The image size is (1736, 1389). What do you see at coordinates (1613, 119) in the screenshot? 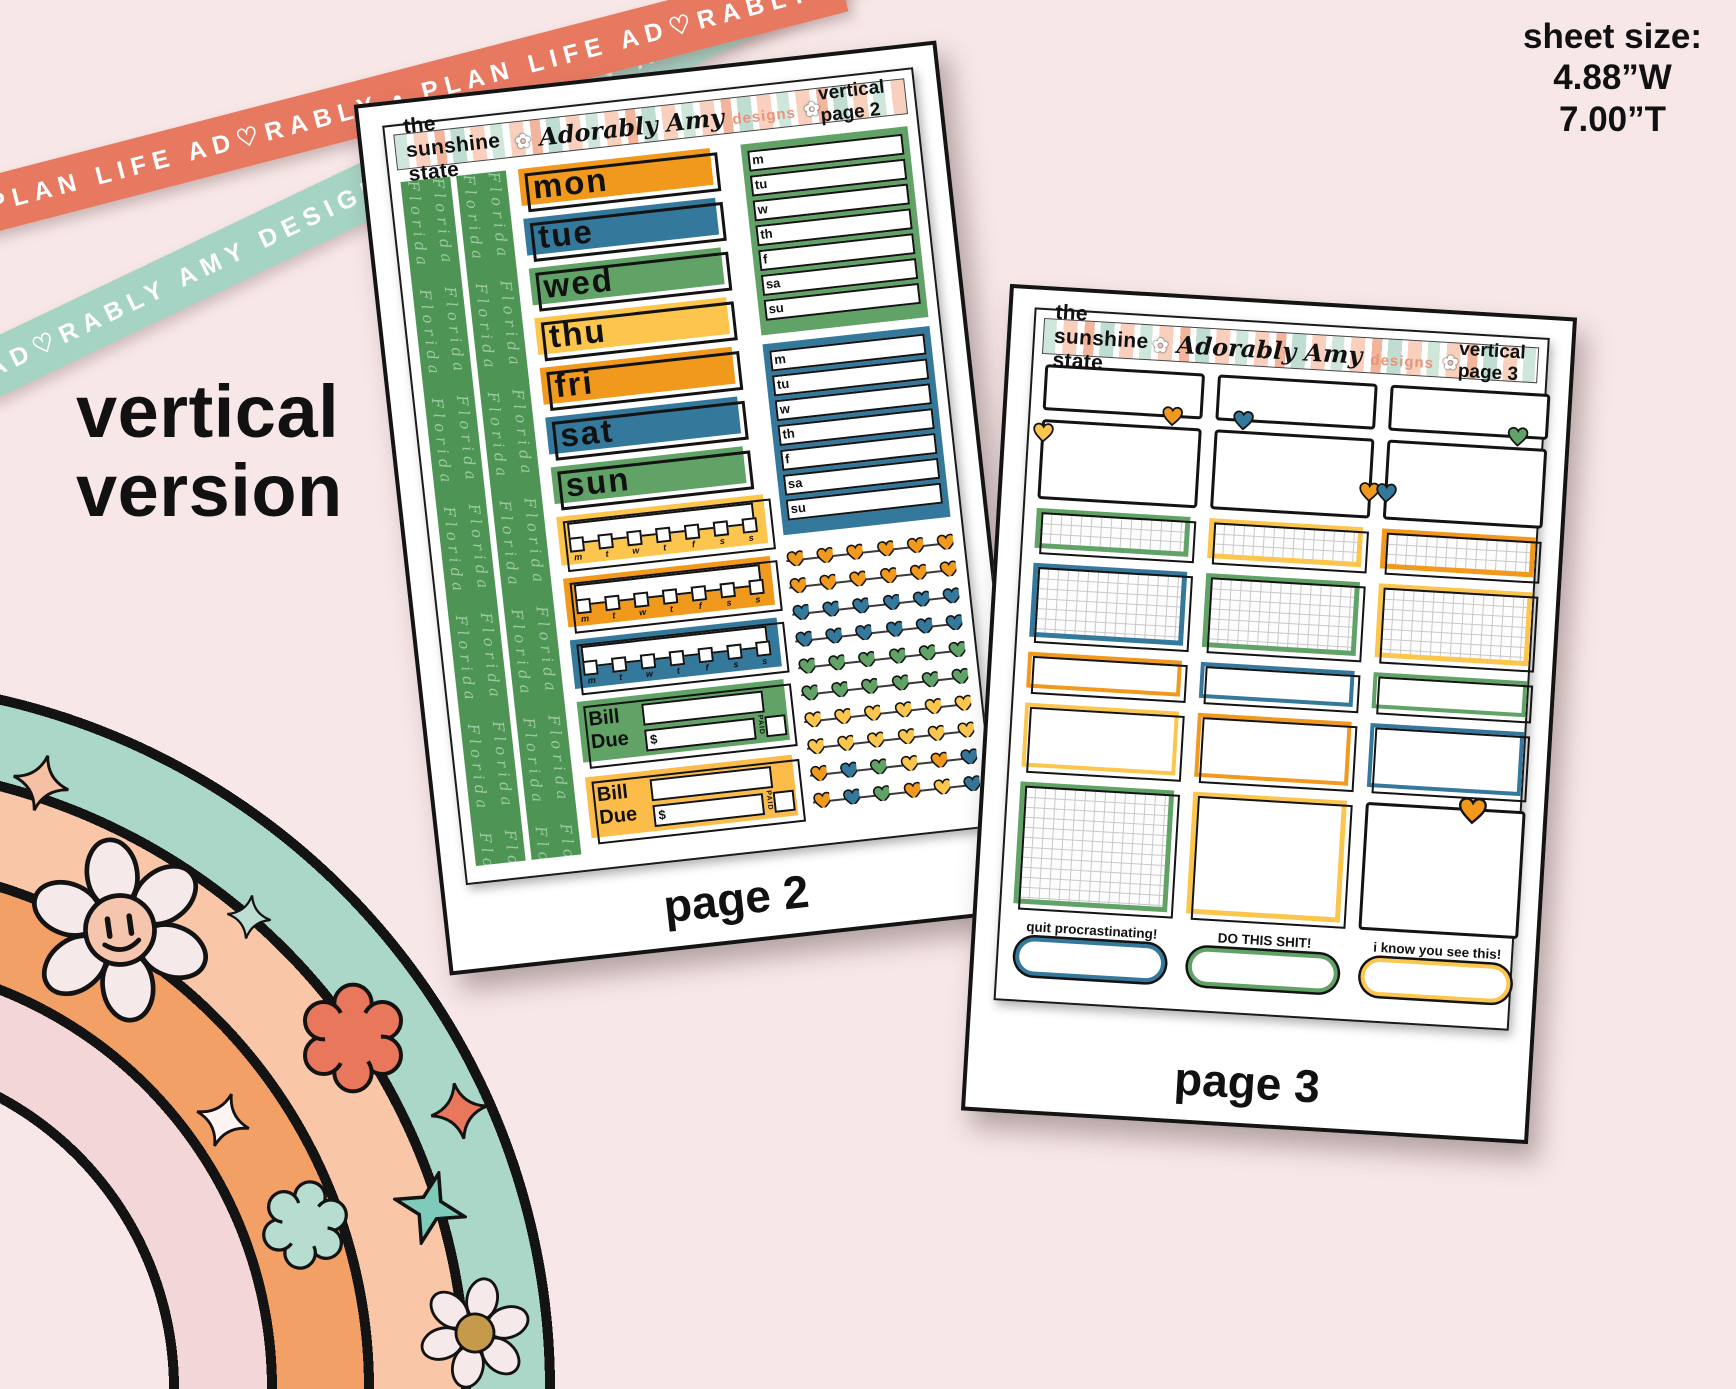
I see `sheet-size-line3: 7.00”T` at bounding box center [1613, 119].